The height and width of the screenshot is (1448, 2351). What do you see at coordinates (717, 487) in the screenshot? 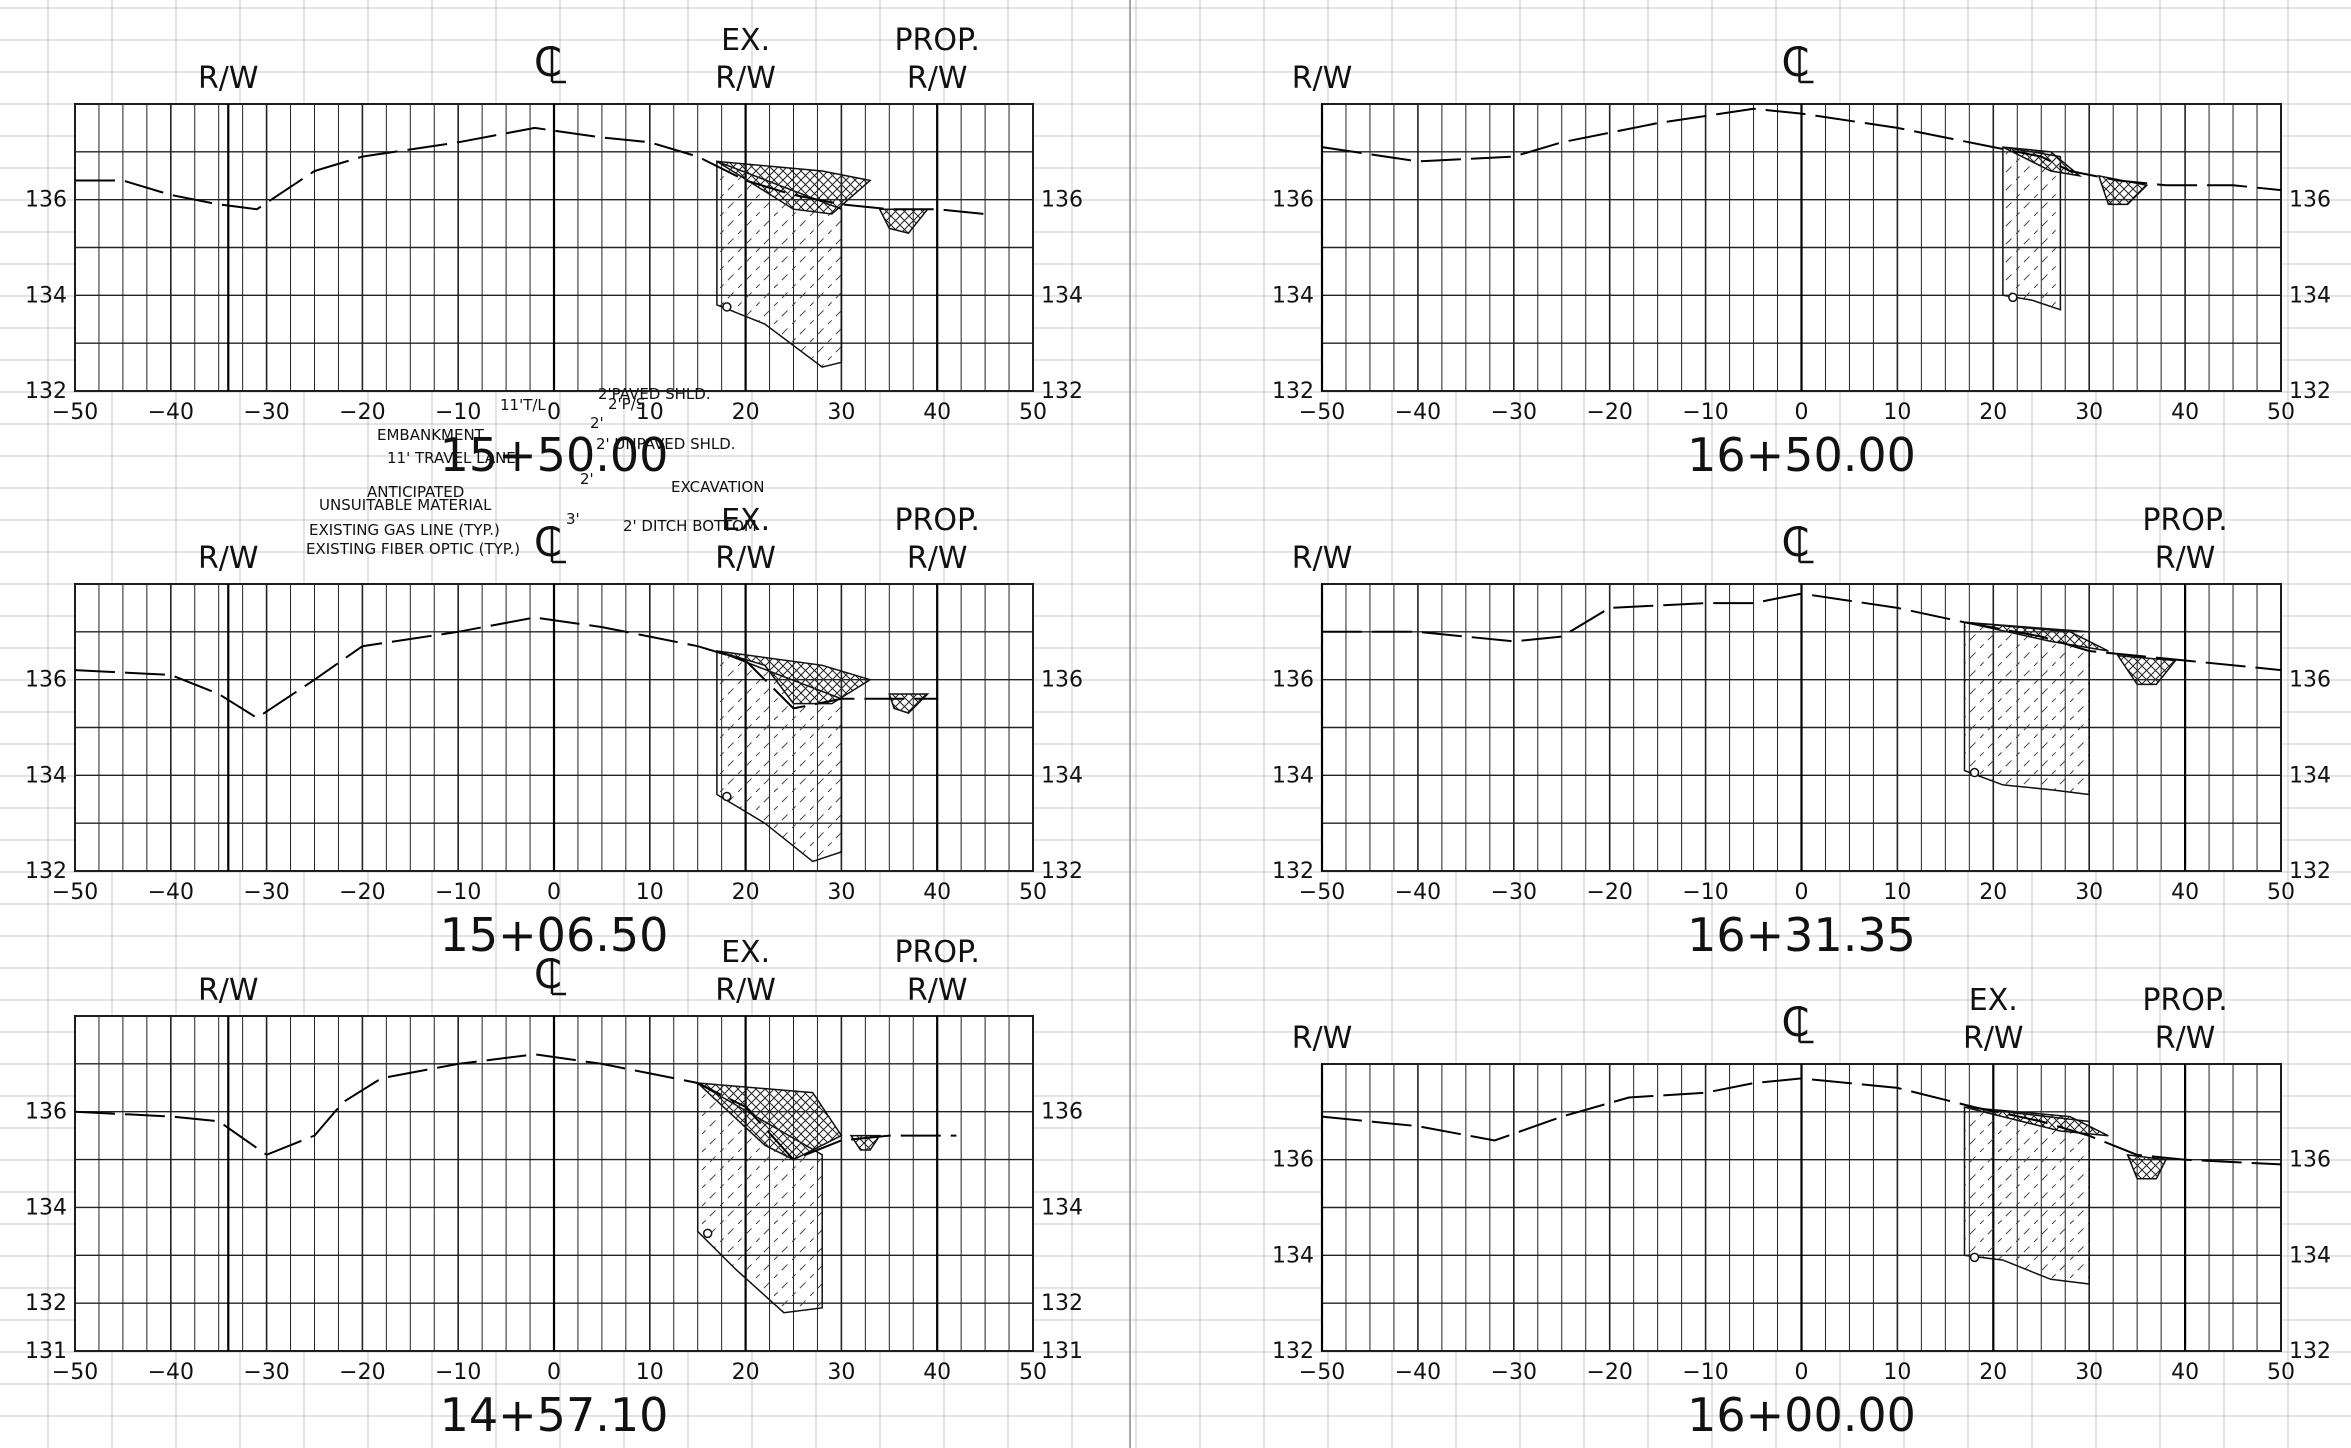
I see `annotation-label: EXCAVATION` at bounding box center [717, 487].